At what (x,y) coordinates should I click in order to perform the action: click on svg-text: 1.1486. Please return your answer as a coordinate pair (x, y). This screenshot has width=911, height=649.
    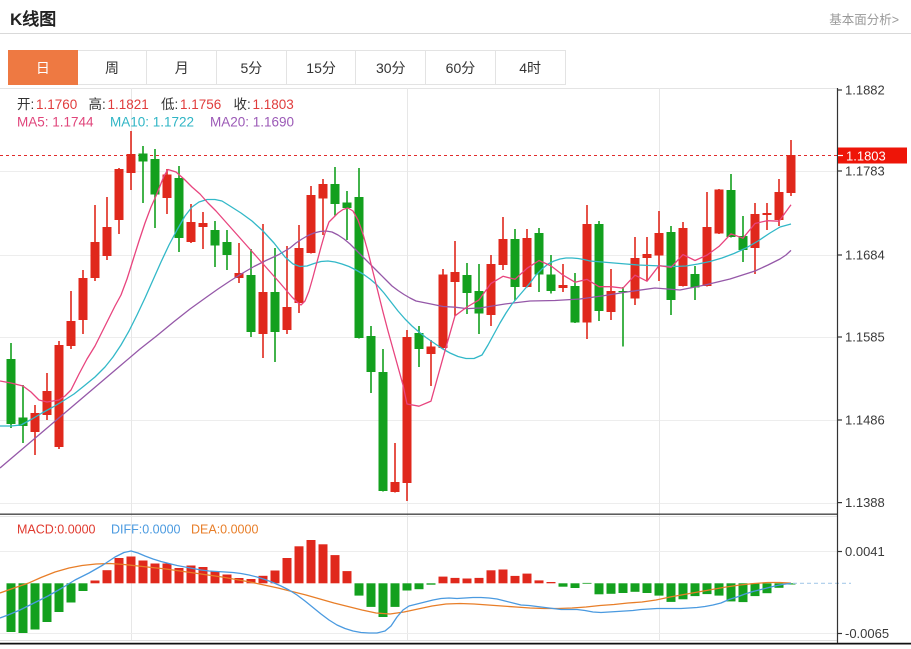
    Looking at the image, I should click on (865, 420).